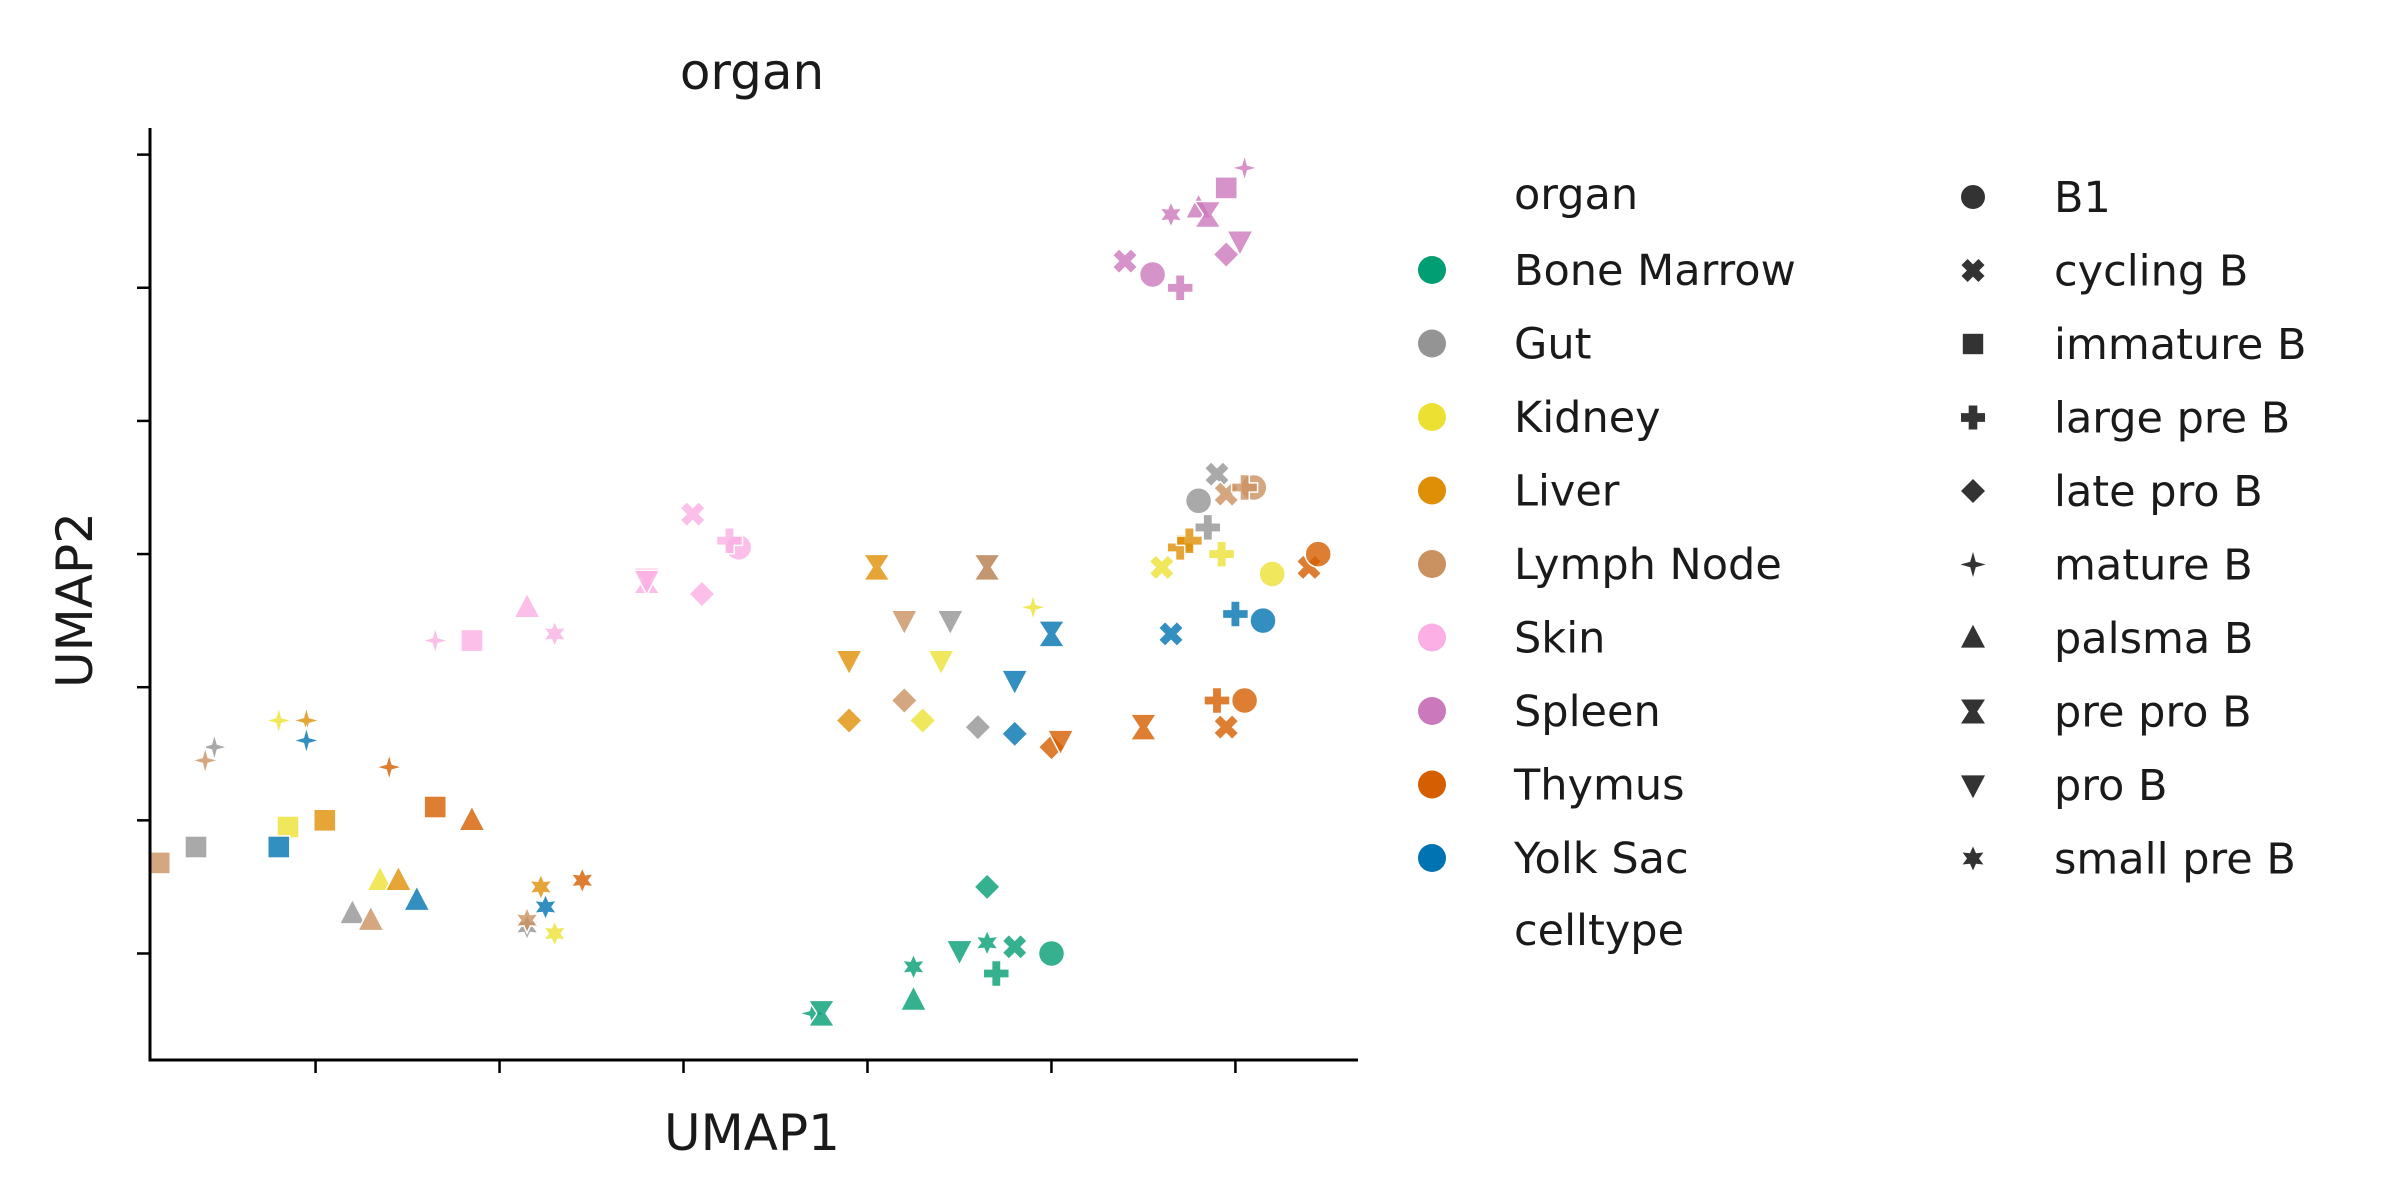 The height and width of the screenshot is (1200, 2400). Describe the element at coordinates (2111, 786) in the screenshot. I see `legend-label: pro B` at that location.